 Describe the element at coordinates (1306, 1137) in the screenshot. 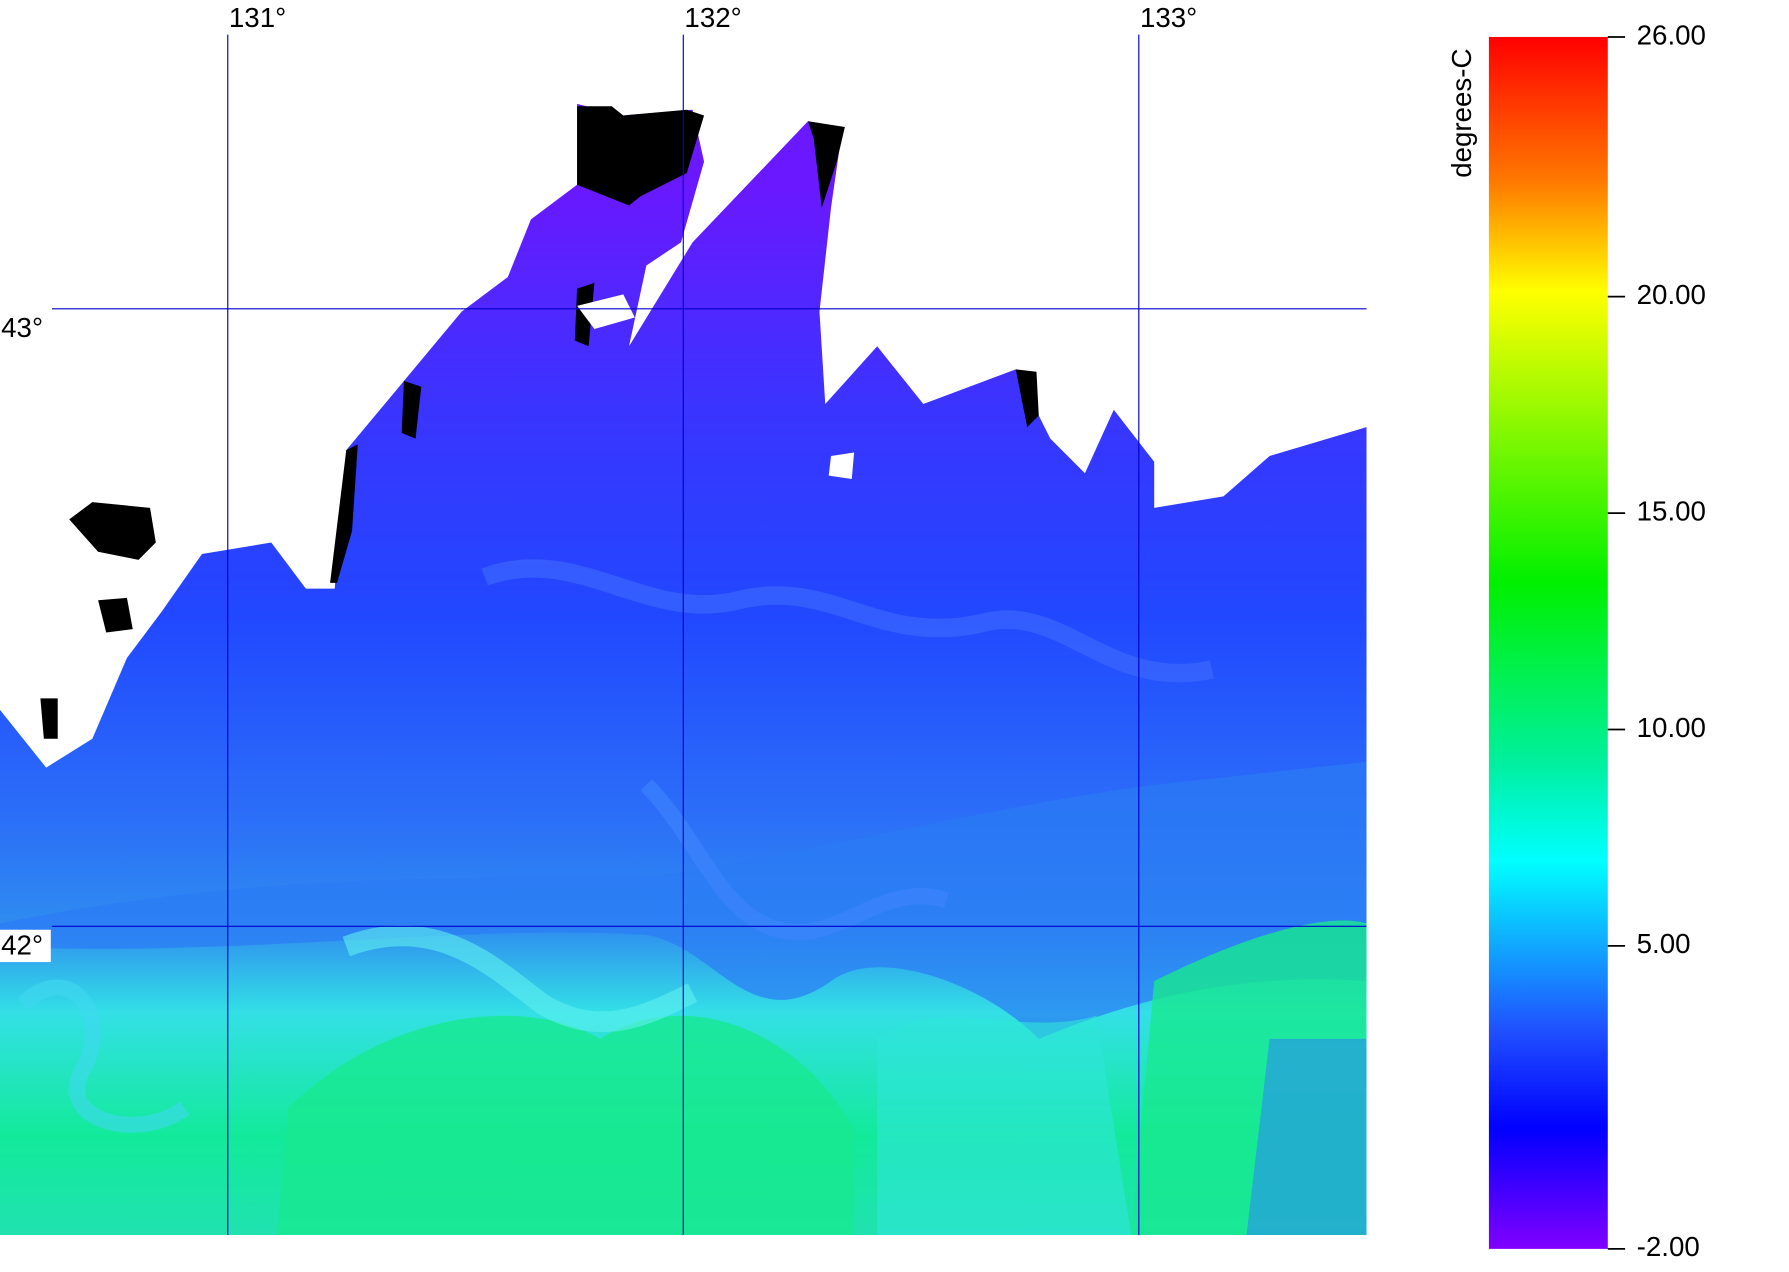

I see `noisy-edge` at that location.